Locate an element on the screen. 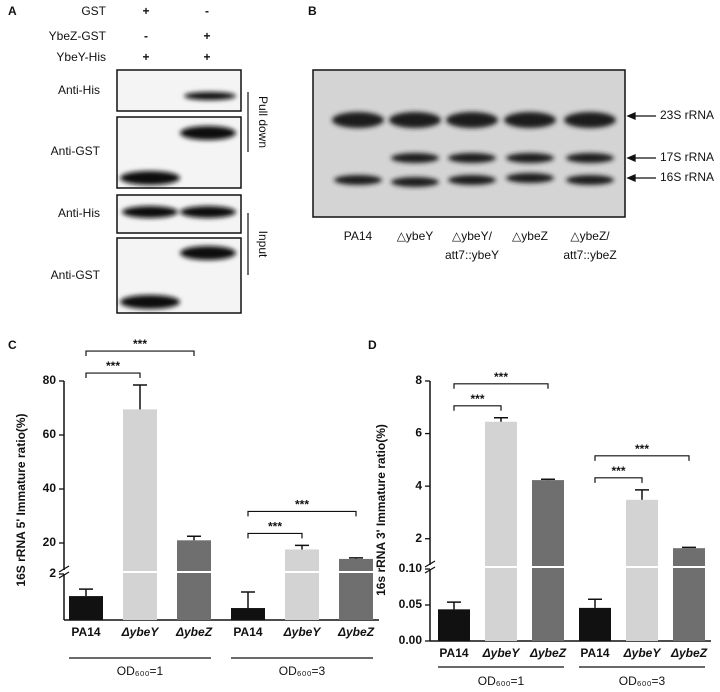  gel-image is located at coordinates (469, 143).